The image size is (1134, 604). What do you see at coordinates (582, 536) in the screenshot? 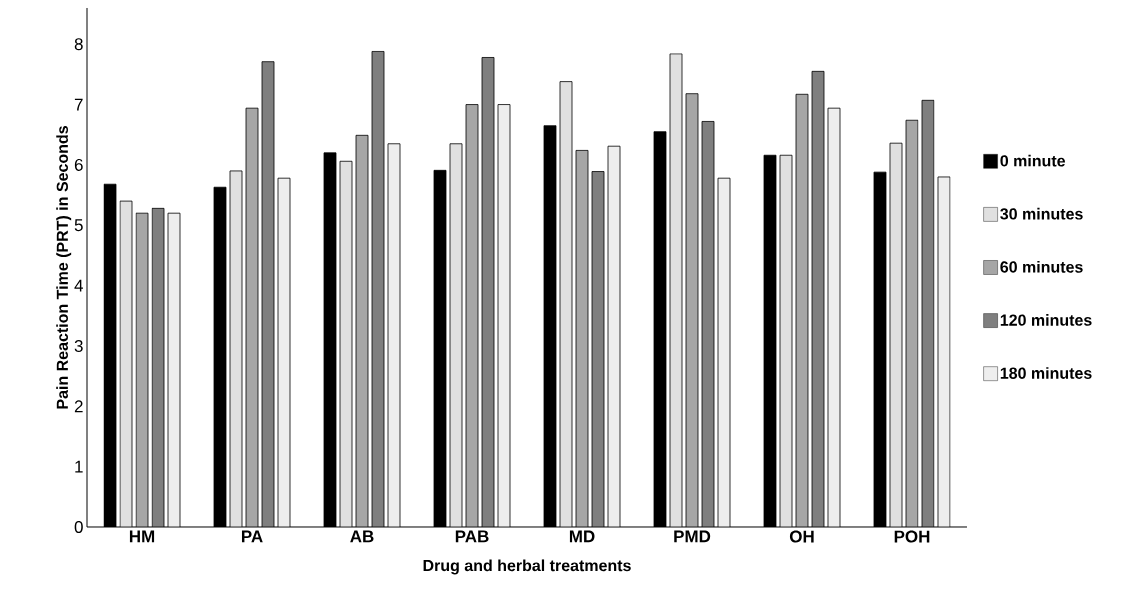
I see `x-tick-label: MD` at bounding box center [582, 536].